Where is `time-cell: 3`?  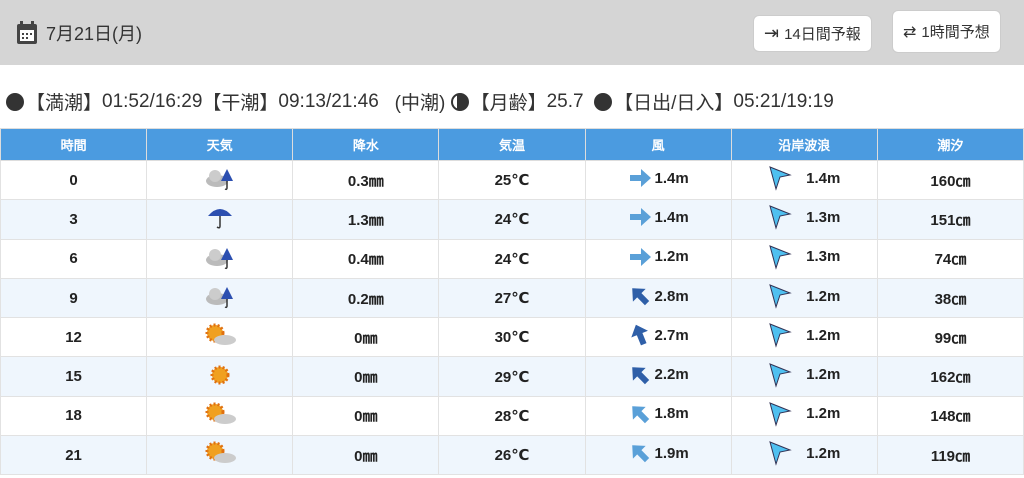 time-cell: 3 is located at coordinates (74, 219).